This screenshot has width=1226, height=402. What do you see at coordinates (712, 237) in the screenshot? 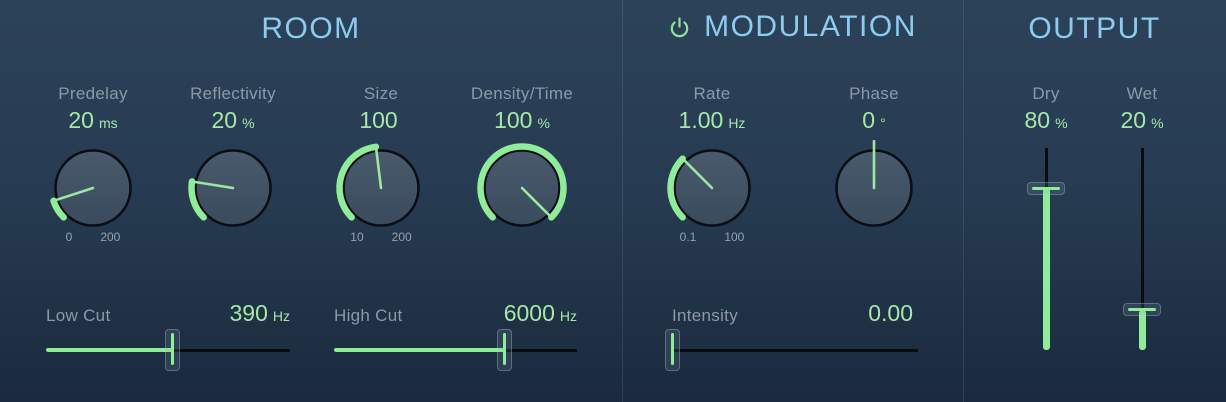
I see `knob-ticks: 0.1 100` at bounding box center [712, 237].